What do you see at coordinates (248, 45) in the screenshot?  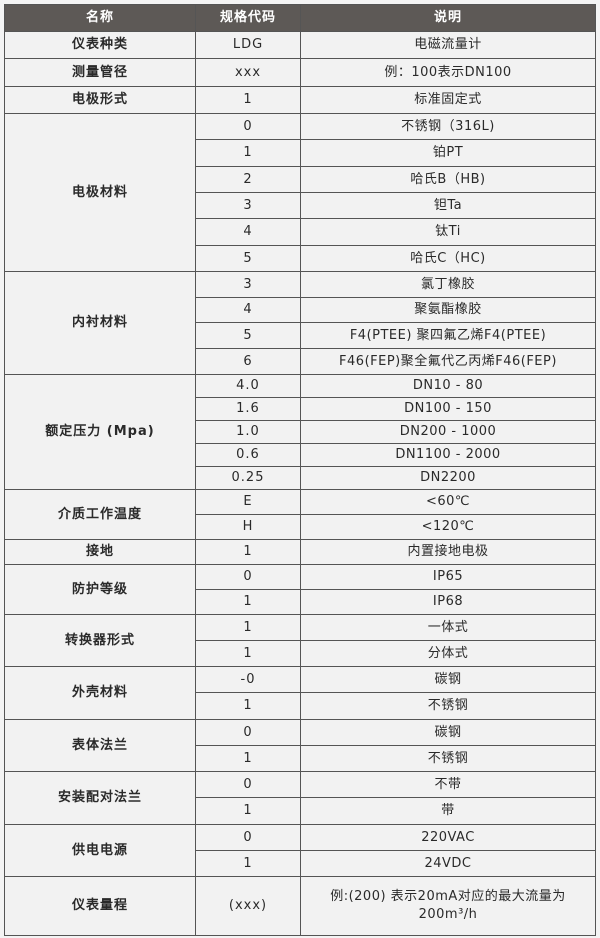 I see `spec-code: LDG` at bounding box center [248, 45].